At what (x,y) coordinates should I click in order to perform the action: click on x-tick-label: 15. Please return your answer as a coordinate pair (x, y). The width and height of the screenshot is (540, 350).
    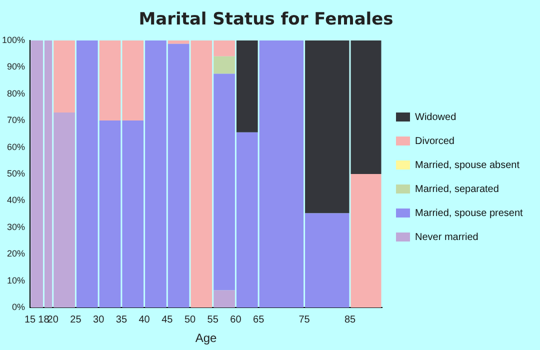
    Looking at the image, I should click on (30, 320).